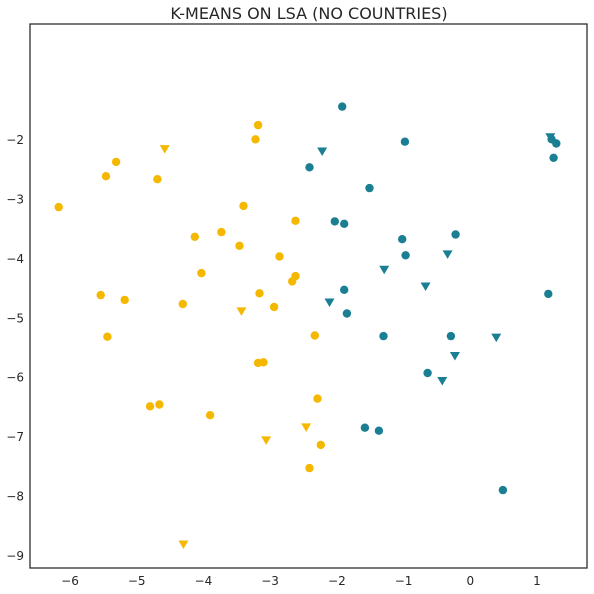  What do you see at coordinates (15, 348) in the screenshot?
I see `y-axis: −2 −3 −4 −5 −6 −7 −8 −9` at bounding box center [15, 348].